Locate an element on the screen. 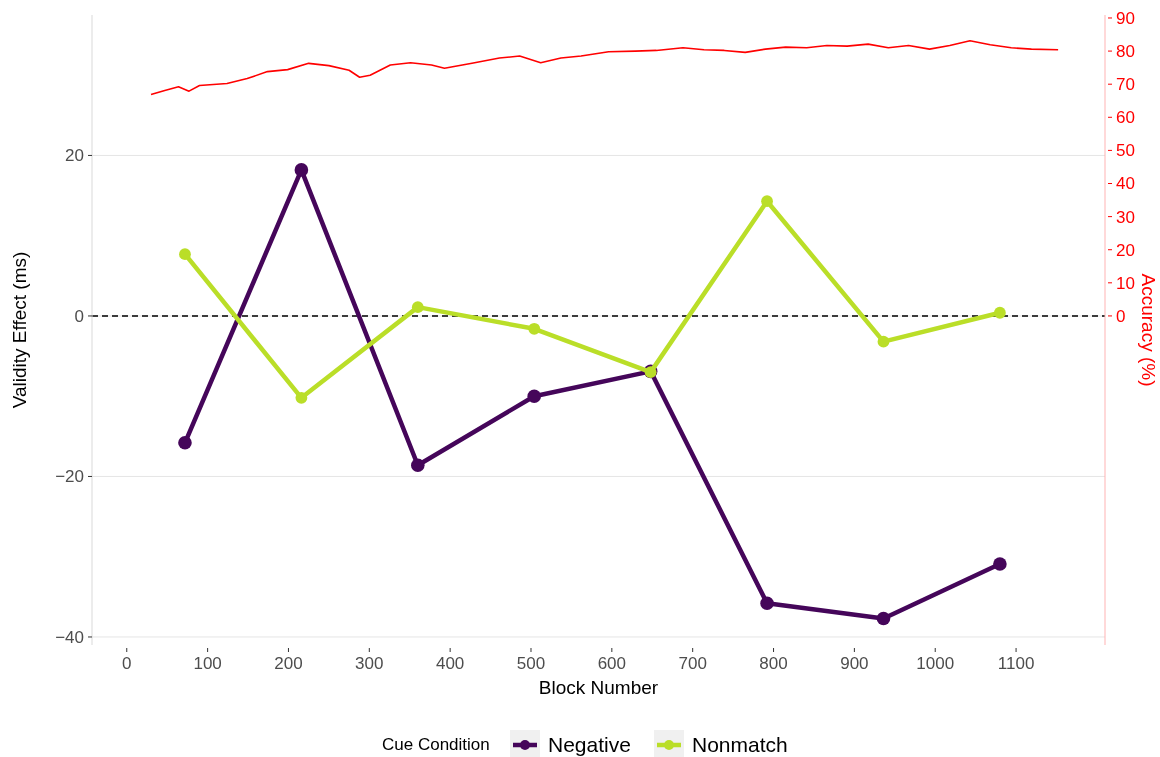 The image size is (1160, 757). x-tick-label: 800 is located at coordinates (773, 663).